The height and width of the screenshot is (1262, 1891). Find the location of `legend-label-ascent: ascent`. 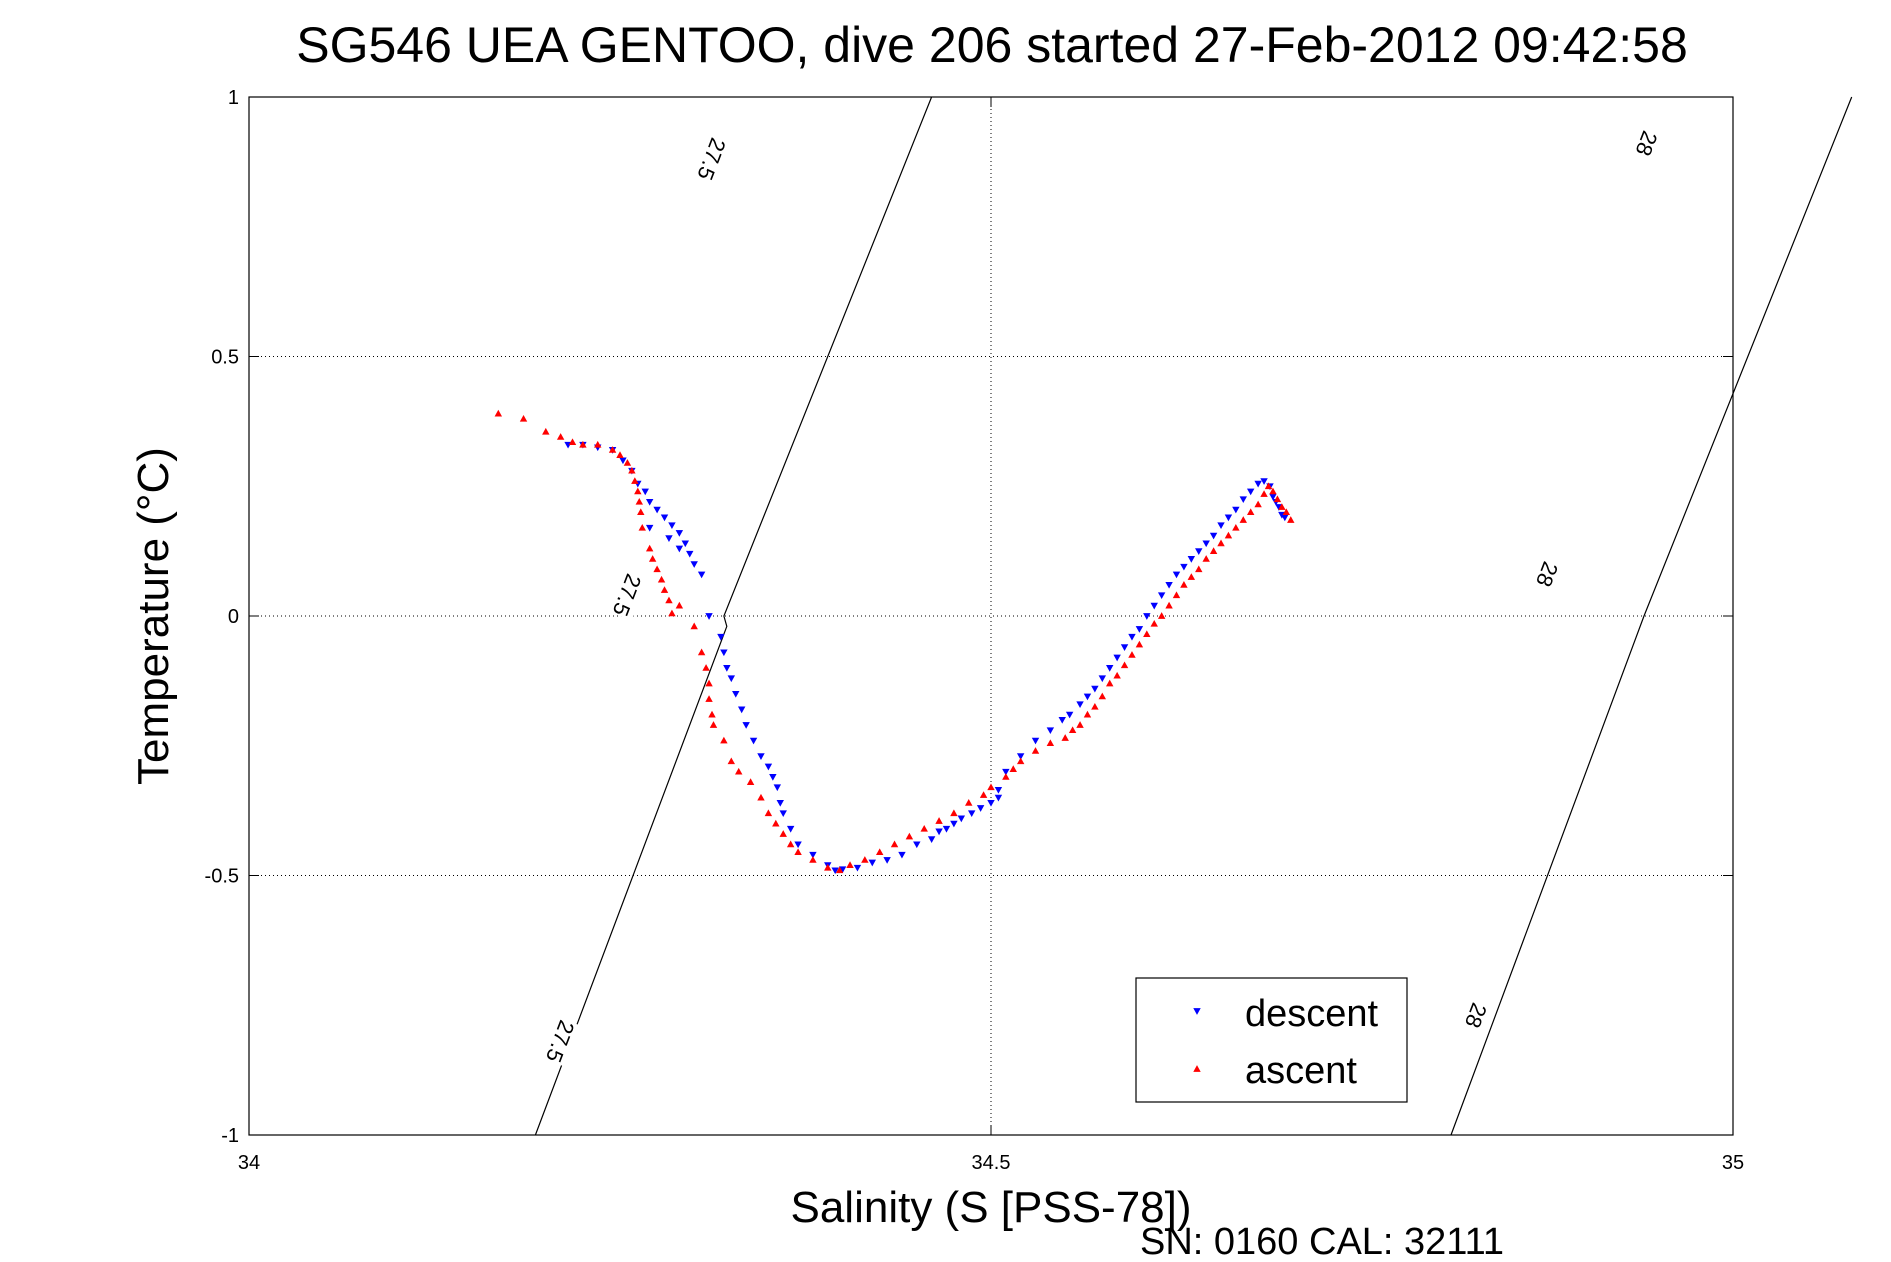

legend-label-ascent: ascent is located at coordinates (1301, 1071).